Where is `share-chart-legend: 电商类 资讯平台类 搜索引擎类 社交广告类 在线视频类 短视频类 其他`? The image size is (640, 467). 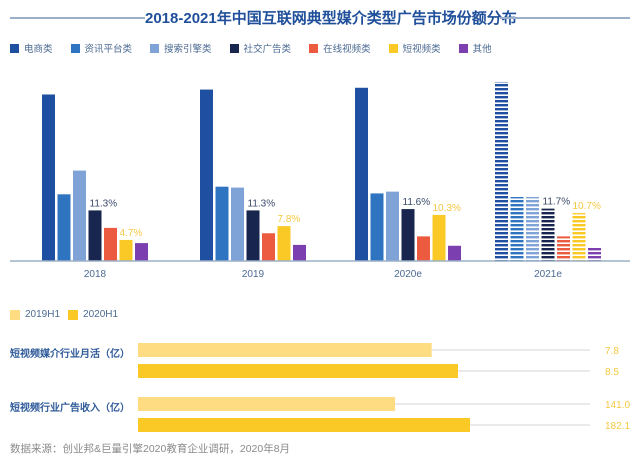 share-chart-legend: 电商类 资讯平台类 搜索引擎类 社交广告类 在线视频类 短视频类 其他 is located at coordinates (260, 48).